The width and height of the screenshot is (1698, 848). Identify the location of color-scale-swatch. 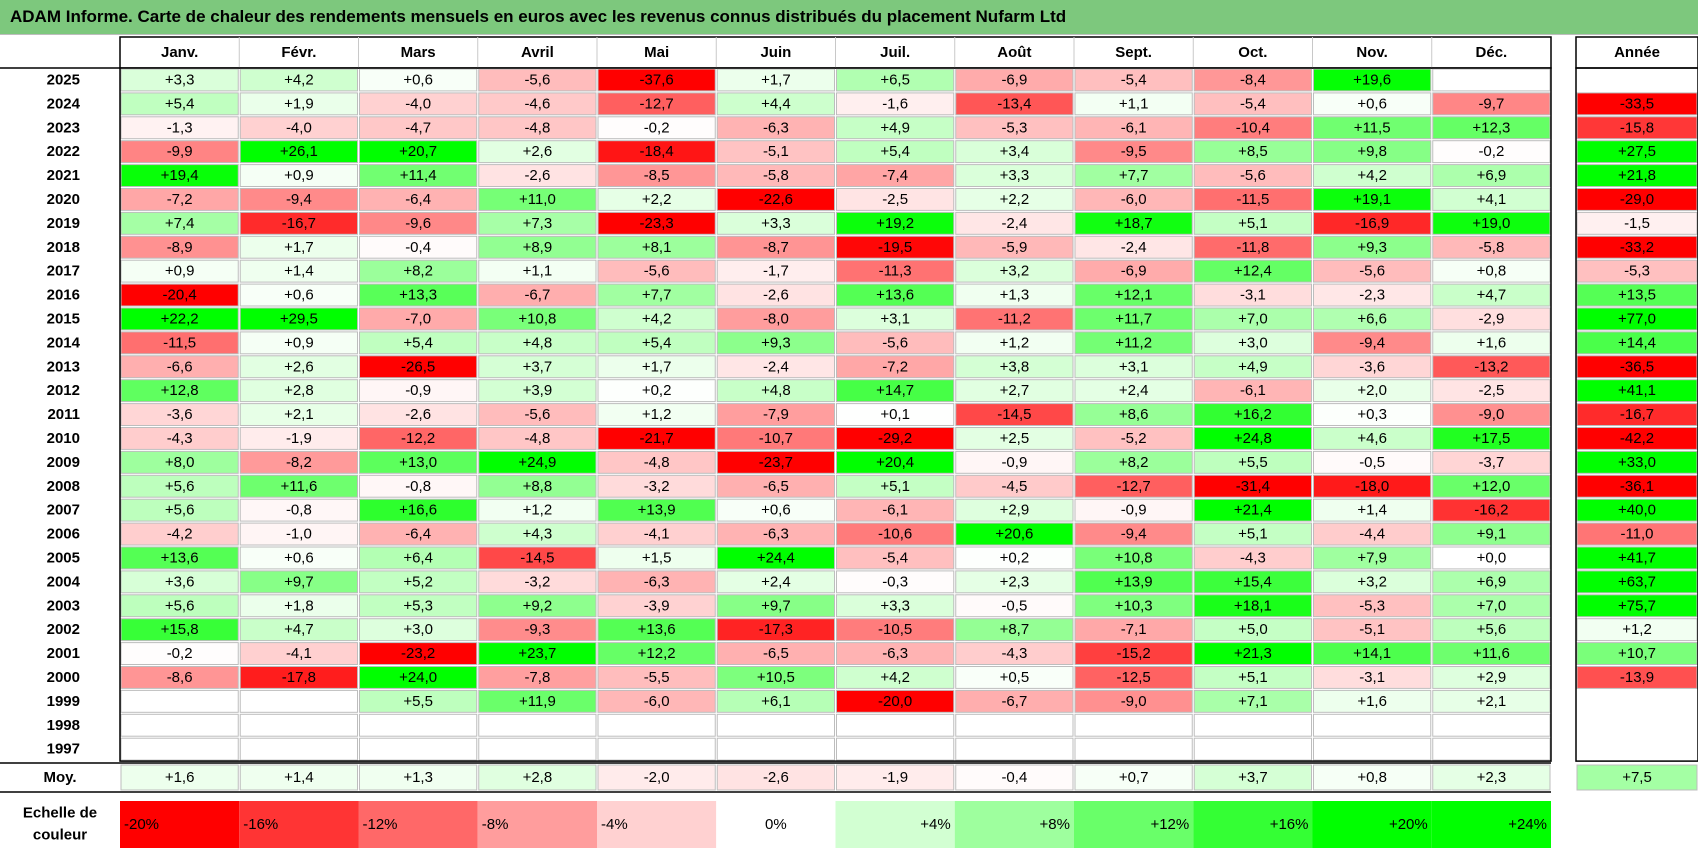
(1014, 824).